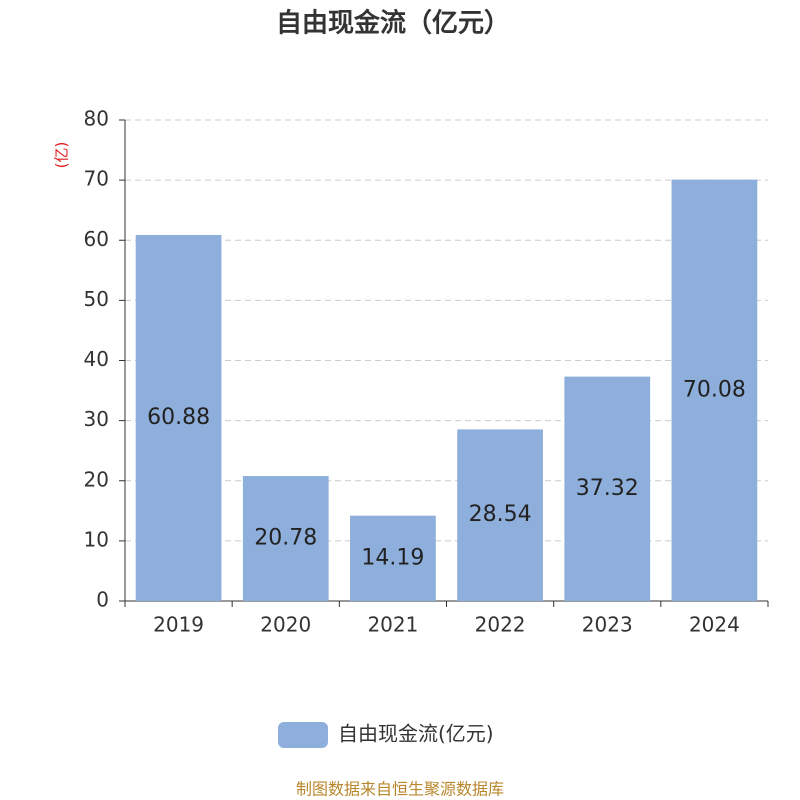  Describe the element at coordinates (178, 625) in the screenshot. I see `x-tick-label: 2019` at that location.